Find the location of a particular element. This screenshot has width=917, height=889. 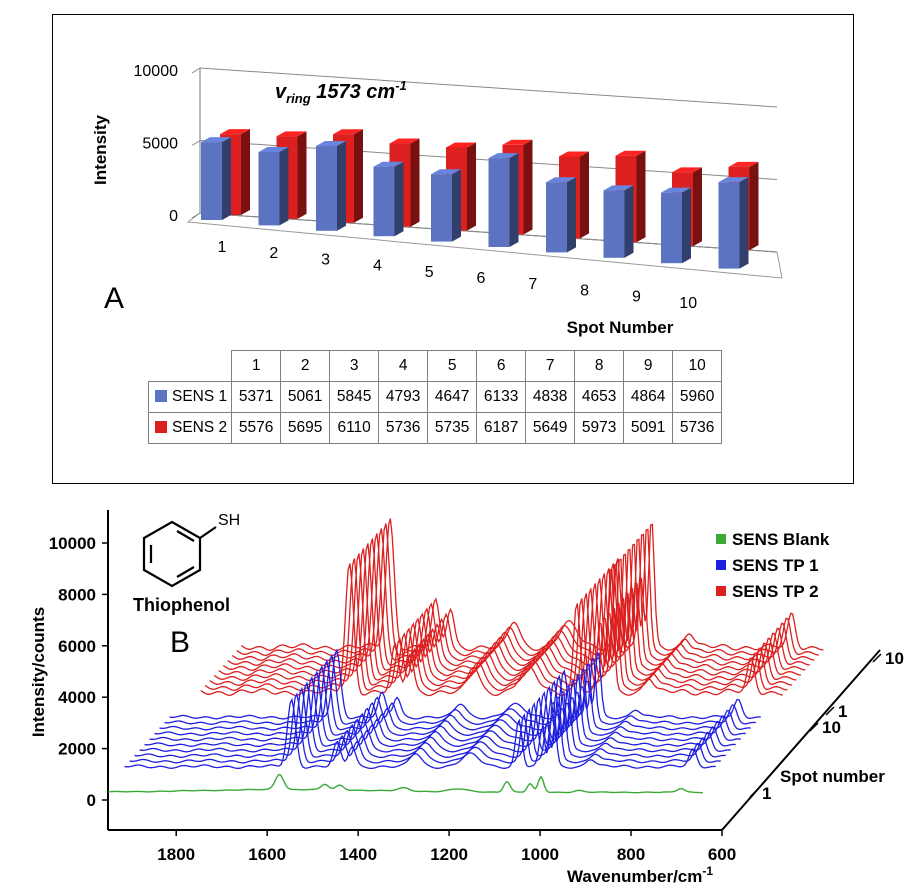

table-cell: 5973 is located at coordinates (599, 428).